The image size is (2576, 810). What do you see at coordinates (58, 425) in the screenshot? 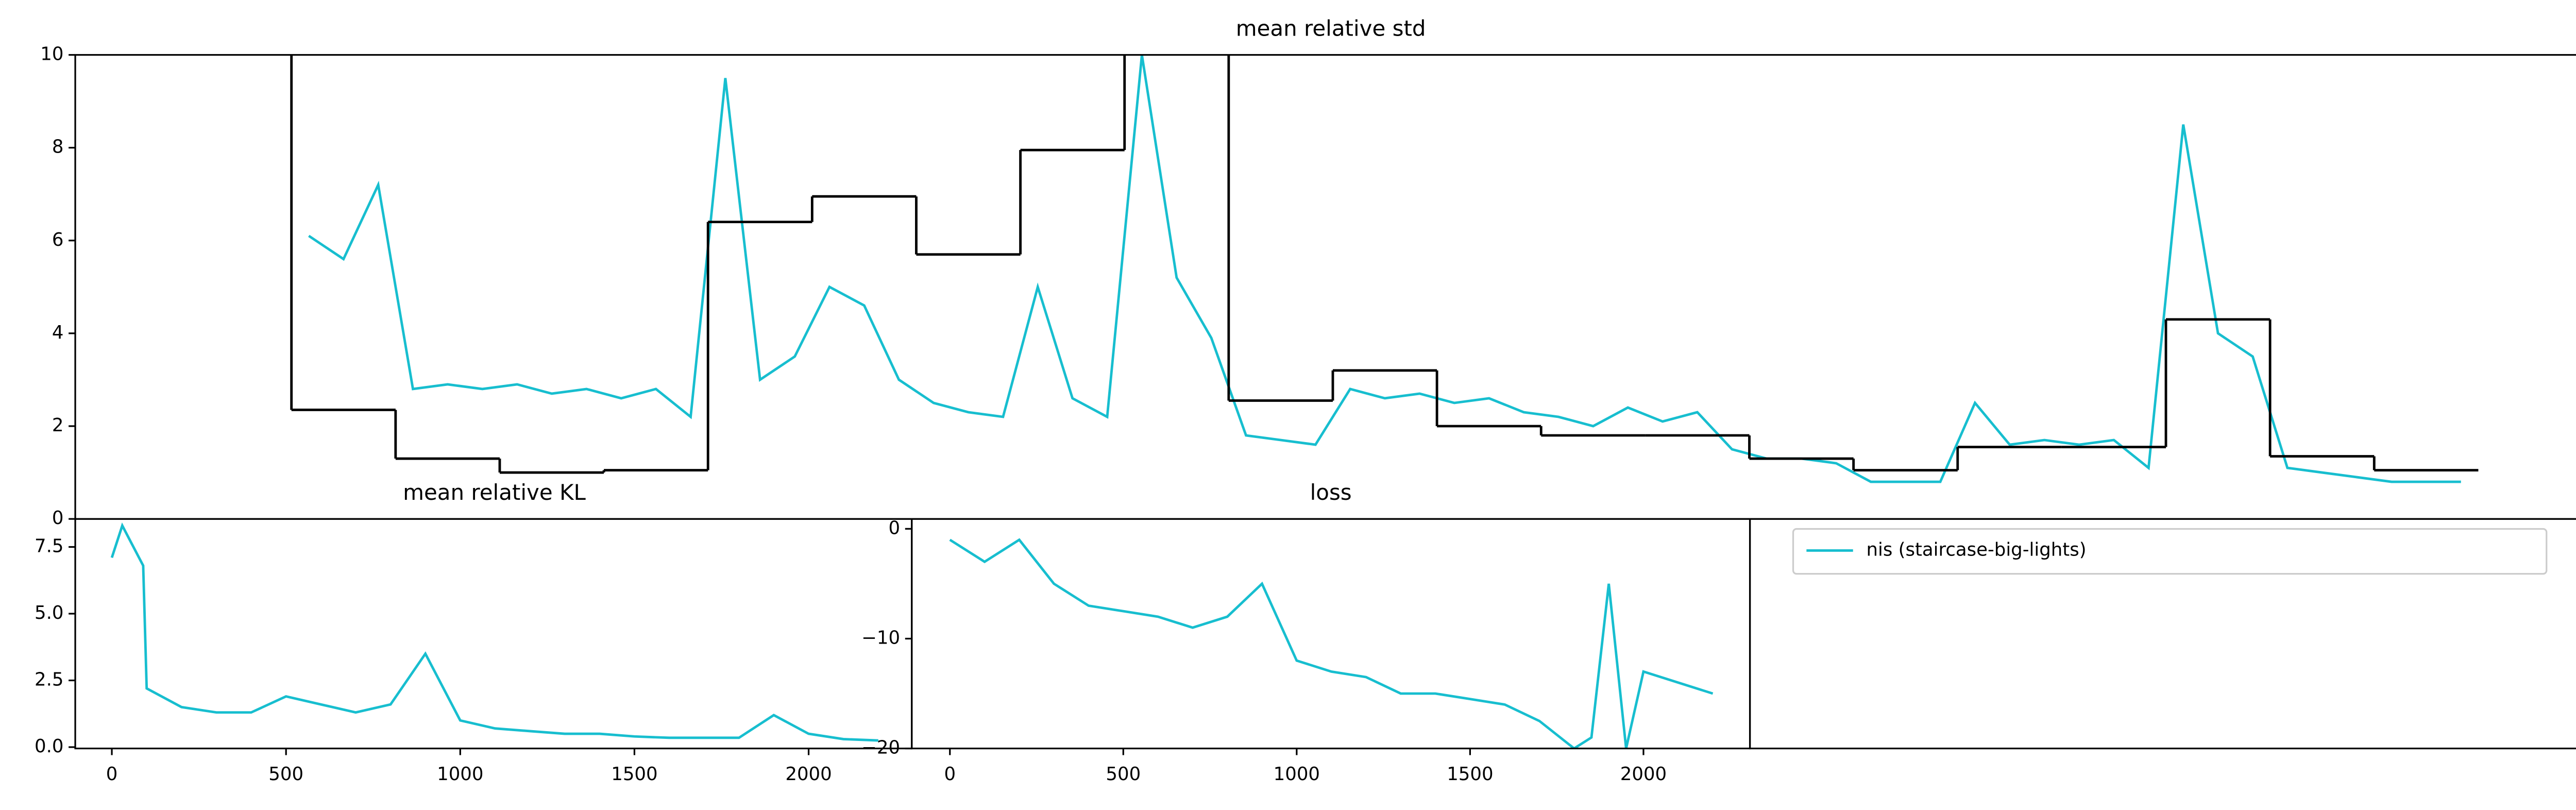
I see `y-tick-label: 2` at bounding box center [58, 425].